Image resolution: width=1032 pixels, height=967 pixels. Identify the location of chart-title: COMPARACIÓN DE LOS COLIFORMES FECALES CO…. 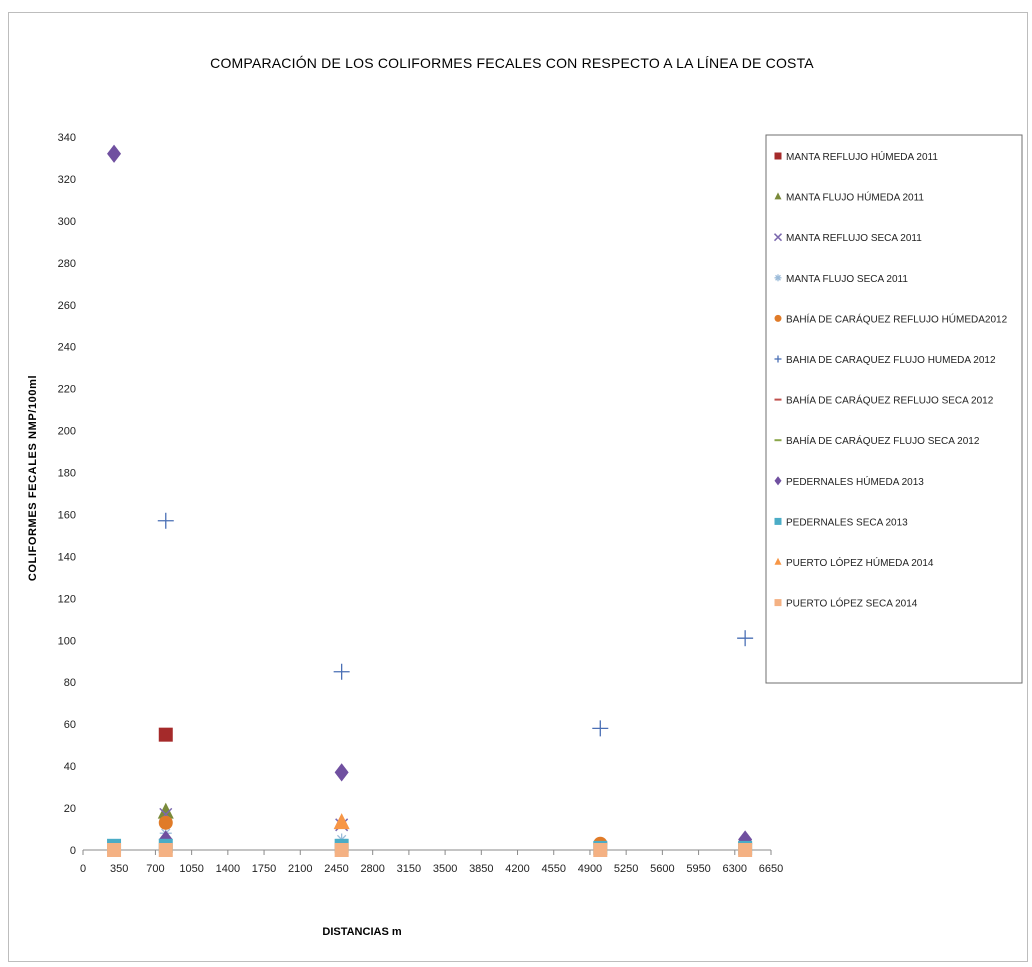
(512, 63).